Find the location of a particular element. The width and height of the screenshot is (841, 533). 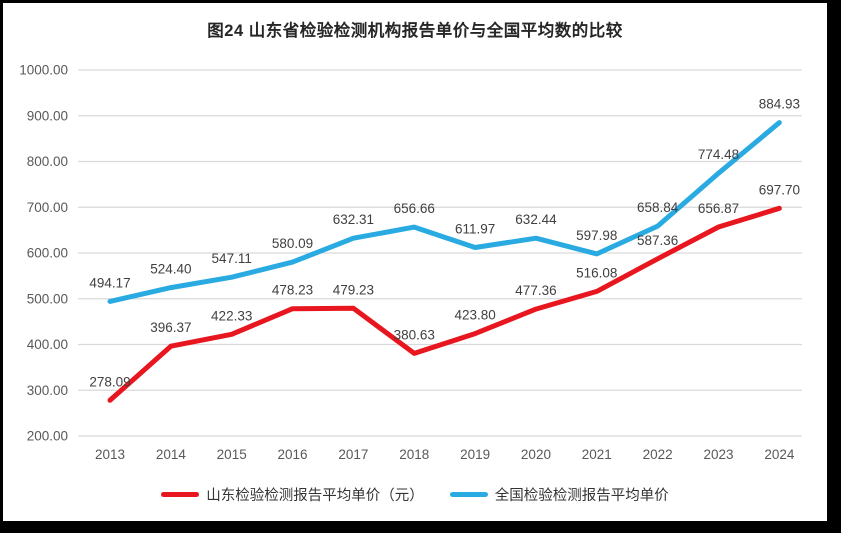

data-label-series1: 494.17 is located at coordinates (109, 282).